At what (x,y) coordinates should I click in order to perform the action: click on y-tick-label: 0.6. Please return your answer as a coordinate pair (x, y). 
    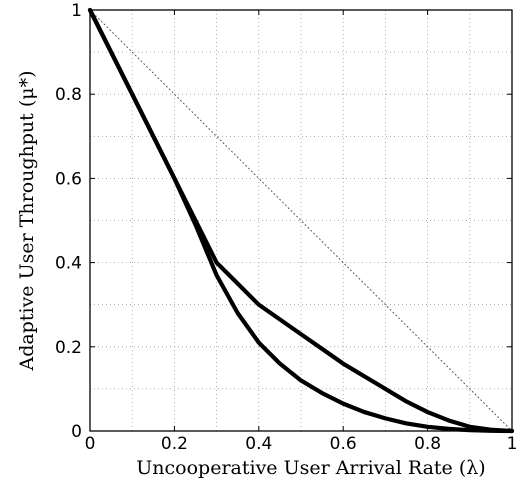
    Looking at the image, I should click on (68, 179).